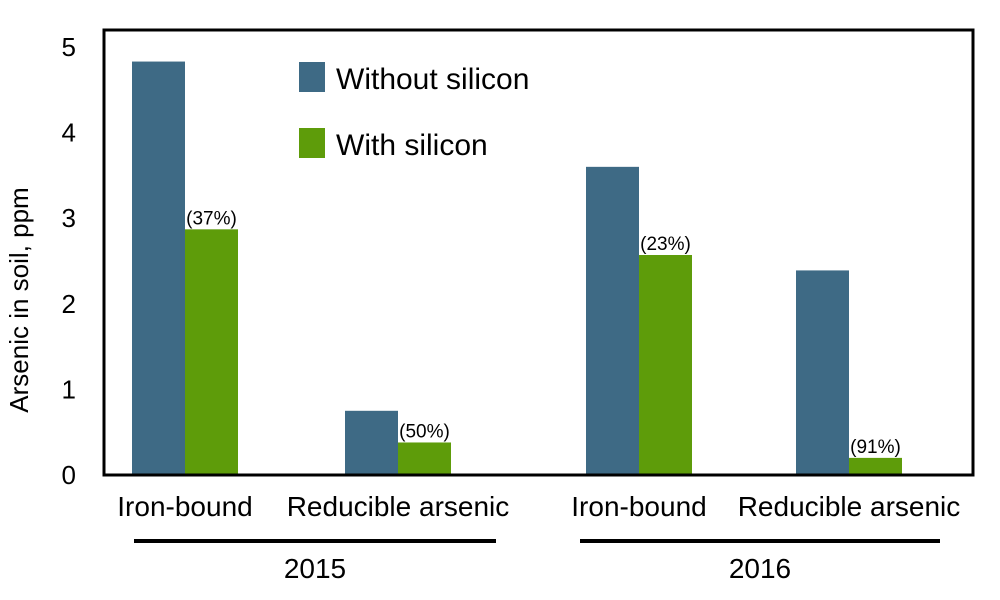 The width and height of the screenshot is (1000, 600). Describe the element at coordinates (211, 218) in the screenshot. I see `data-label: (37%)` at that location.